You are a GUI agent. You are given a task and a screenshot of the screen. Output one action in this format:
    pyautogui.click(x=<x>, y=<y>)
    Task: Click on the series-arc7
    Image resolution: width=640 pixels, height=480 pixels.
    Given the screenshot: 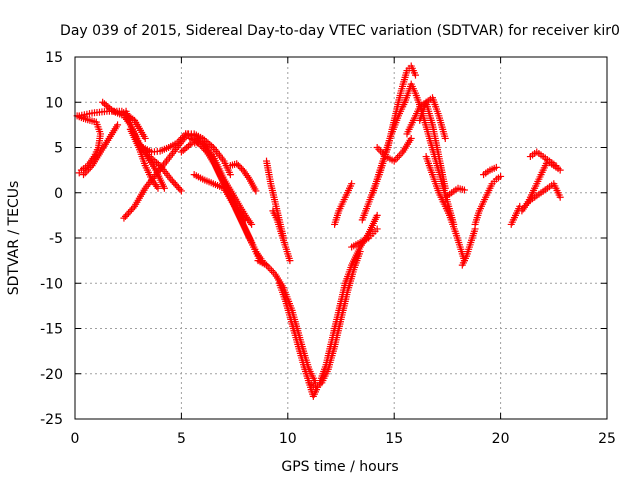 What is the action you would take?
    pyautogui.click(x=186, y=154)
    